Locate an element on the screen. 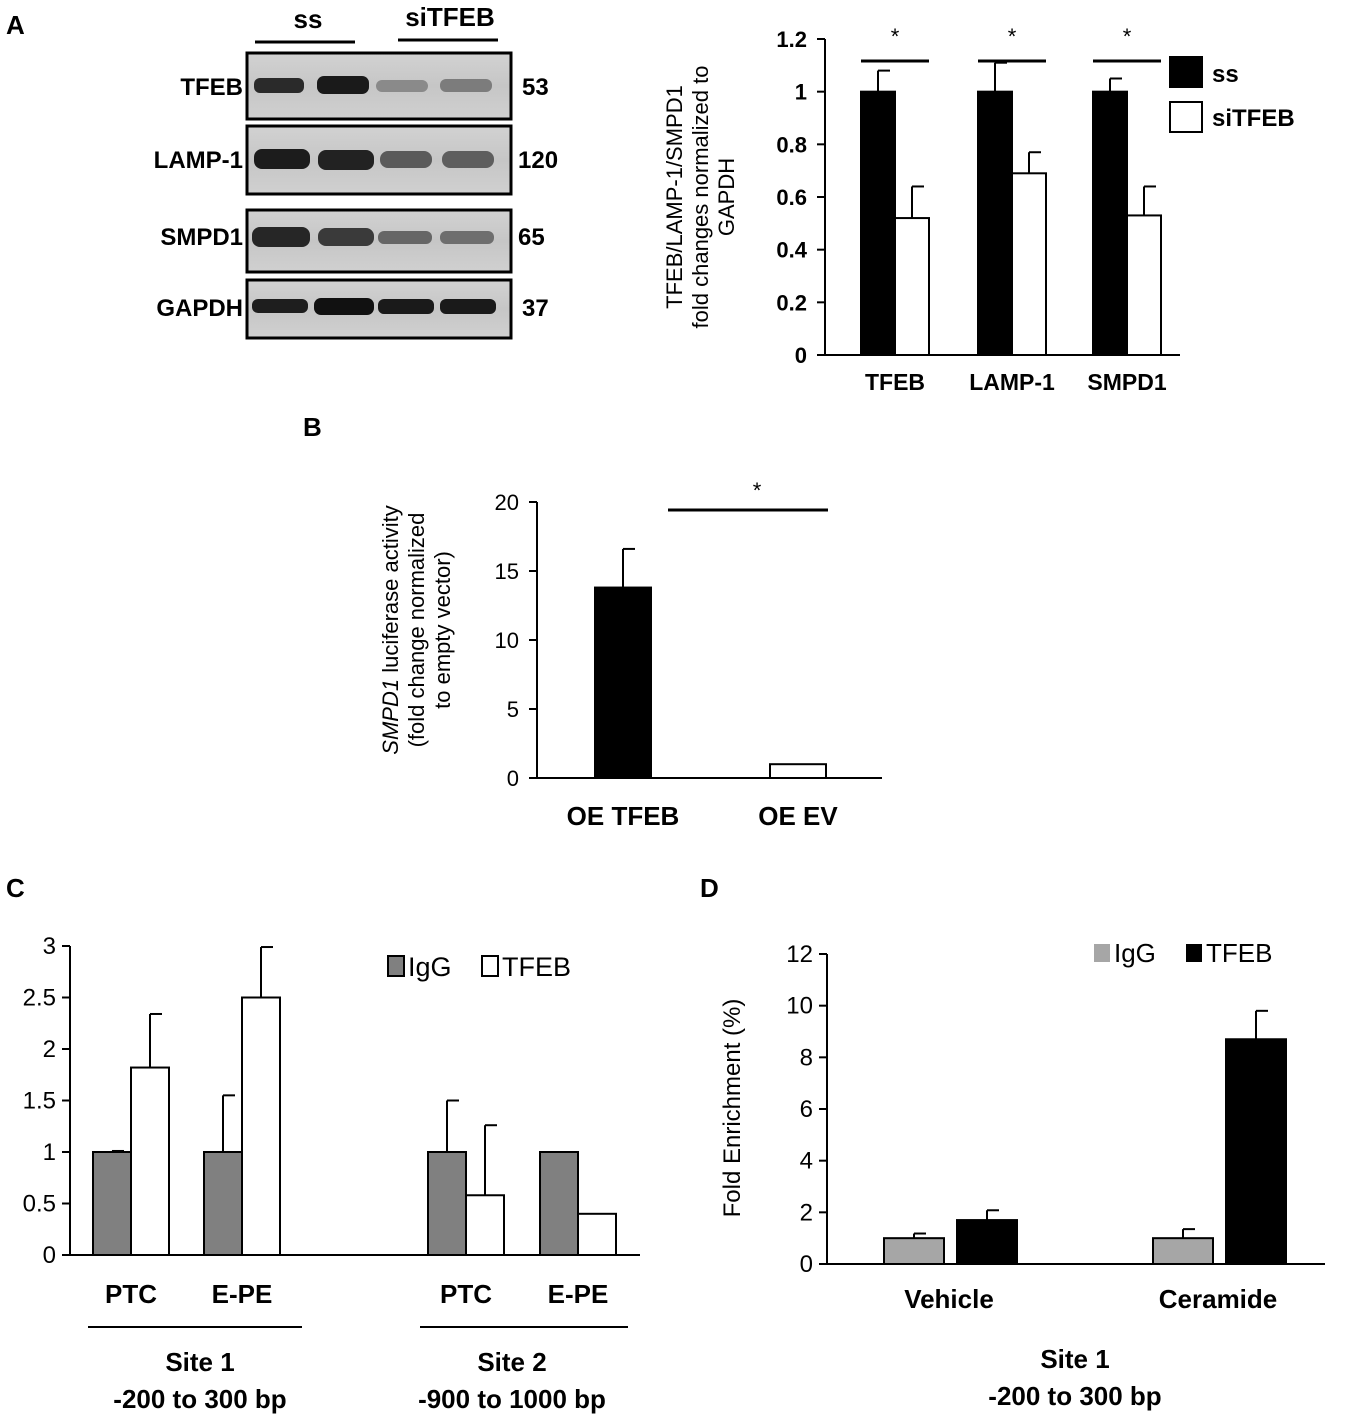 The height and width of the screenshot is (1420, 1355). y-tick-label: 3 is located at coordinates (49, 946).